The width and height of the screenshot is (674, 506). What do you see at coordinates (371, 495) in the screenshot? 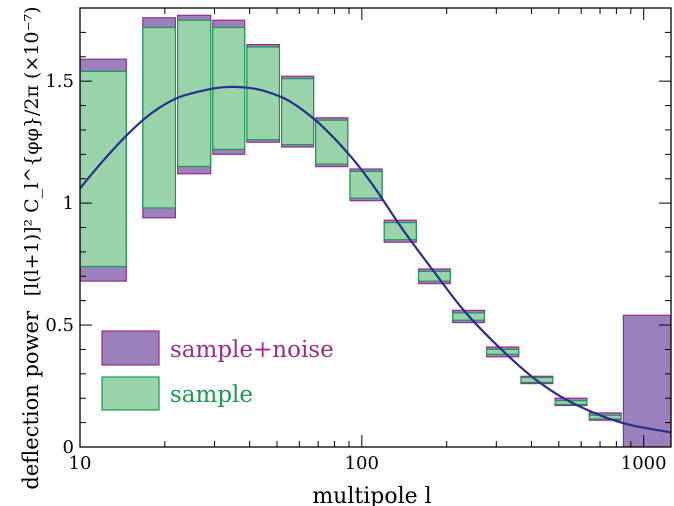
I see `x-axis-title: multipole l` at bounding box center [371, 495].